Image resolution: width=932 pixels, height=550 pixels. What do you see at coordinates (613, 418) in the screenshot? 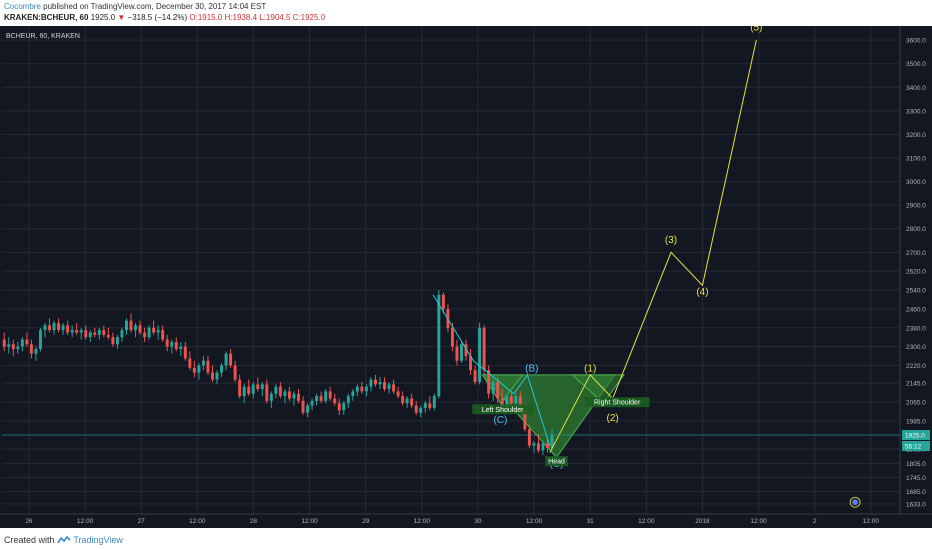
I see `wave-label: (2)` at bounding box center [613, 418].